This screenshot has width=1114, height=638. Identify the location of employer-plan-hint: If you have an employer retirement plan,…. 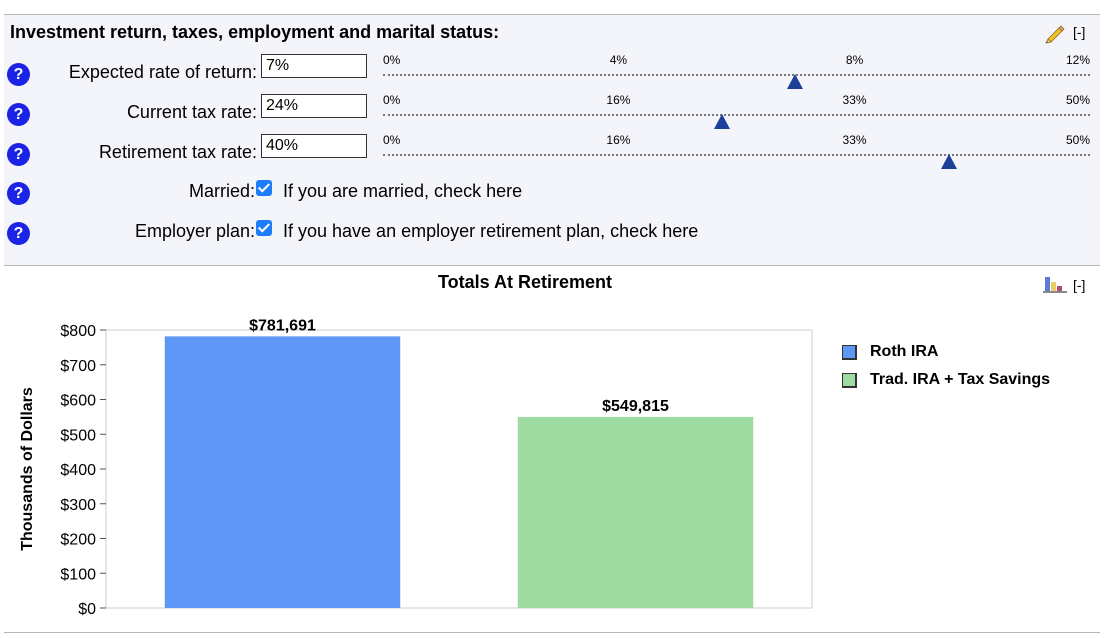
(491, 231).